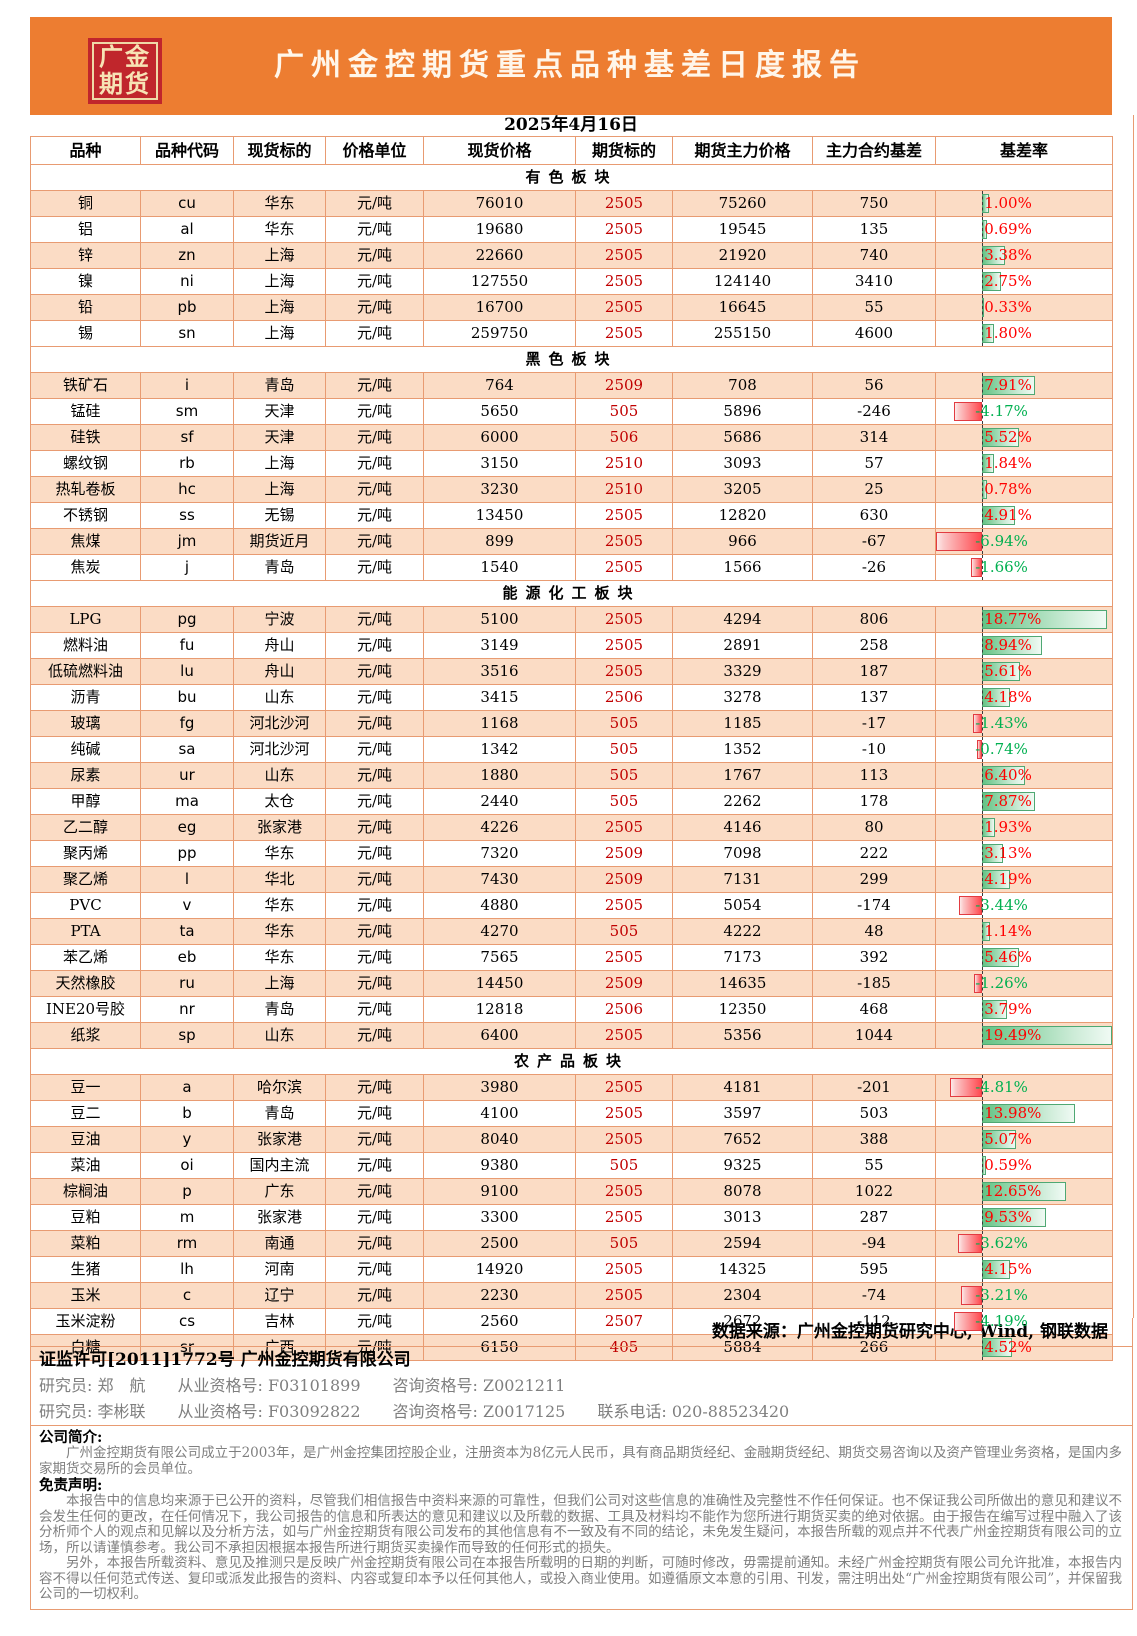 This screenshot has height=1636, width=1137. I want to click on table-row: 菜粕 rm 南通 元/吨 2500 505 2594 -94 -3.62%, so click(571, 1243).